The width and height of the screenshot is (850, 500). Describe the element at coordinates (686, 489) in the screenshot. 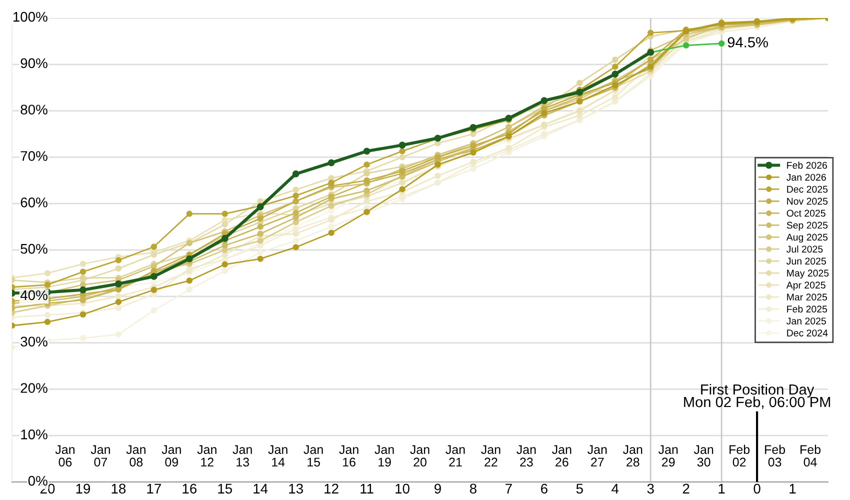

I see `x-tick-label: 2` at that location.